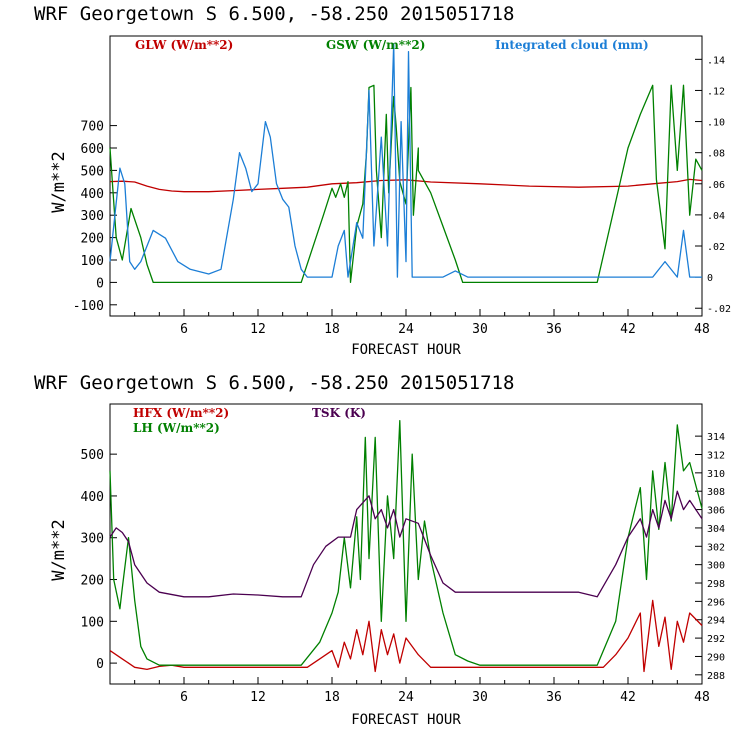 Image resolution: width=740 pixels, height=740 pixels. I want to click on chart-1-y-tick-label: -100, so click(88, 306).